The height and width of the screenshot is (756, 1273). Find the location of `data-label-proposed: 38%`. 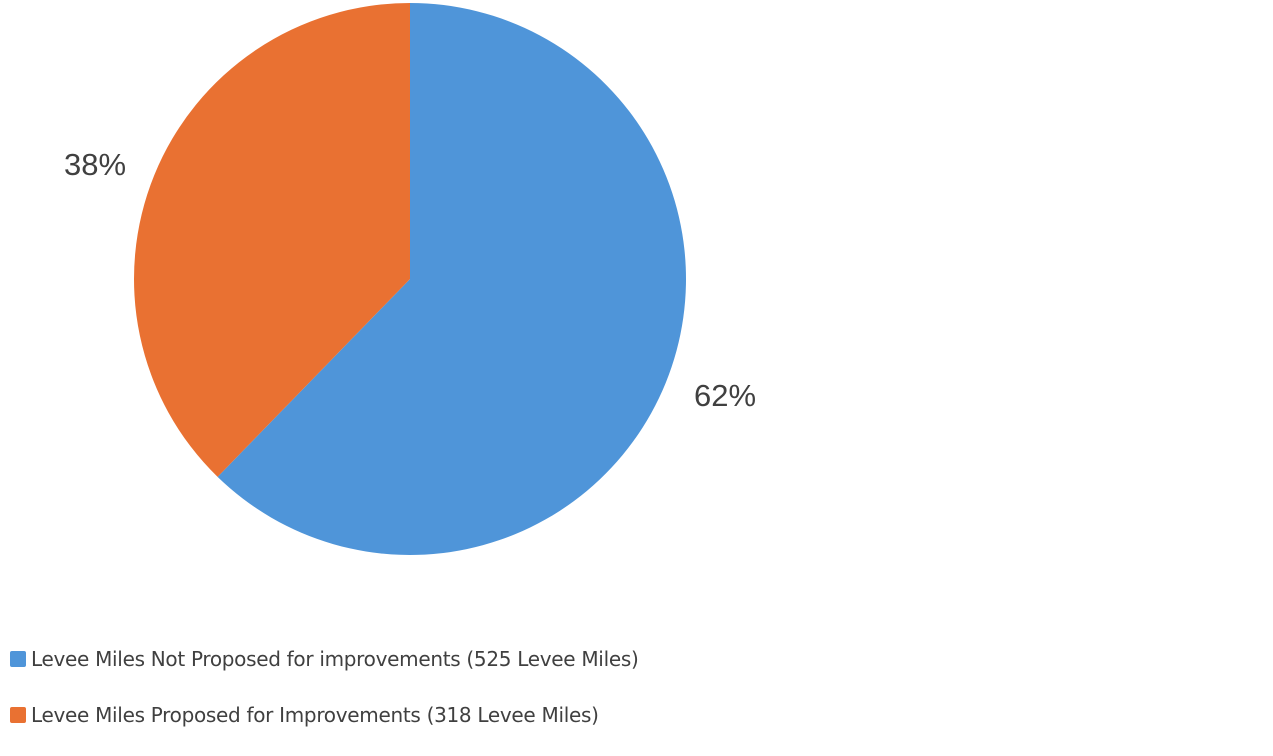

data-label-proposed: 38% is located at coordinates (95, 164).